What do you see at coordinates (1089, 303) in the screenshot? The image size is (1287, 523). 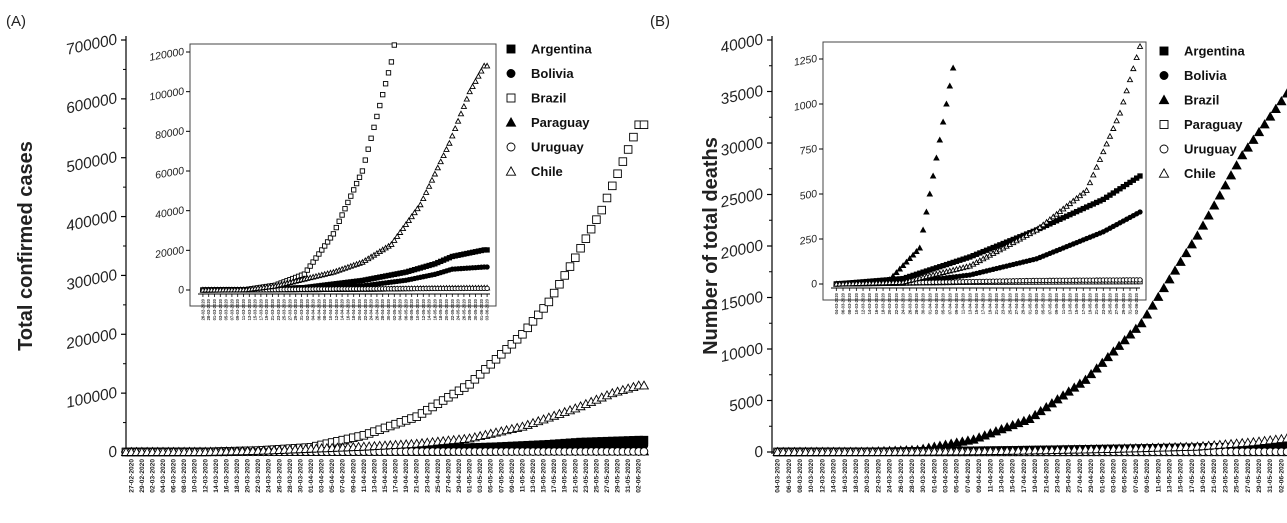 I see `inset-x-tick-label: 19-05-2020` at bounding box center [1089, 303].